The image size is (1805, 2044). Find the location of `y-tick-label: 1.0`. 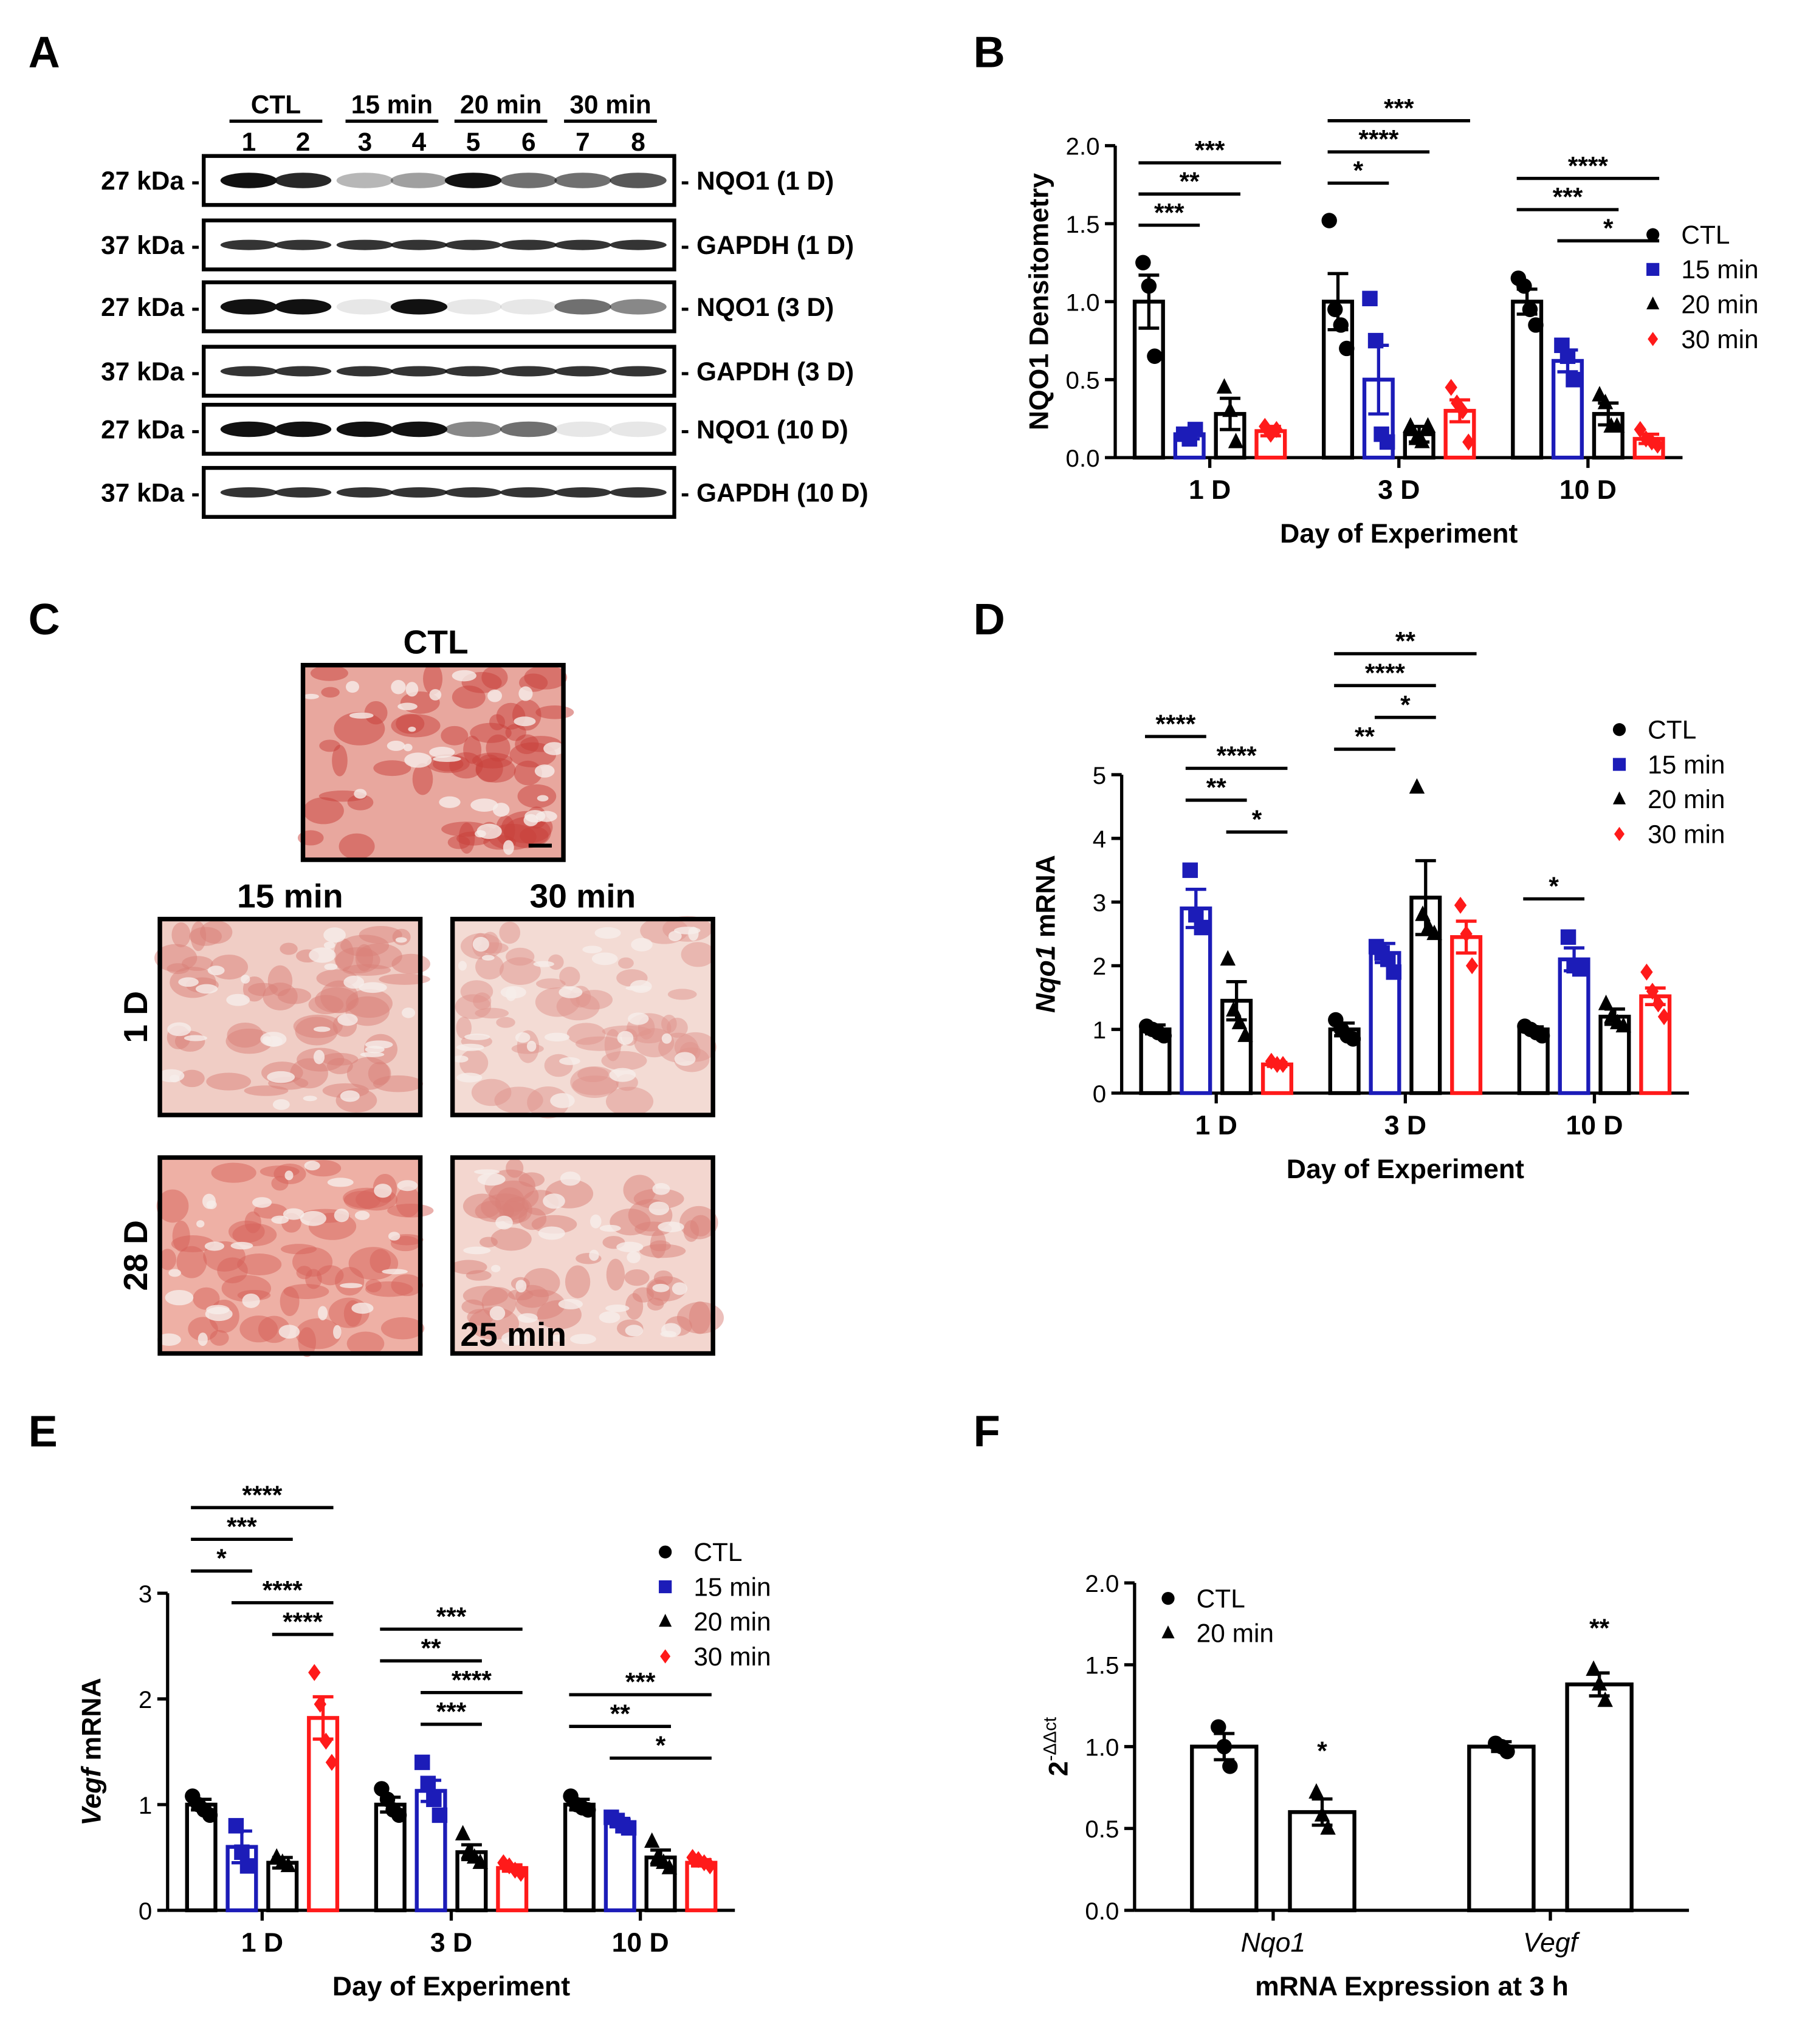

y-tick-label: 1.0 is located at coordinates (1083, 303).